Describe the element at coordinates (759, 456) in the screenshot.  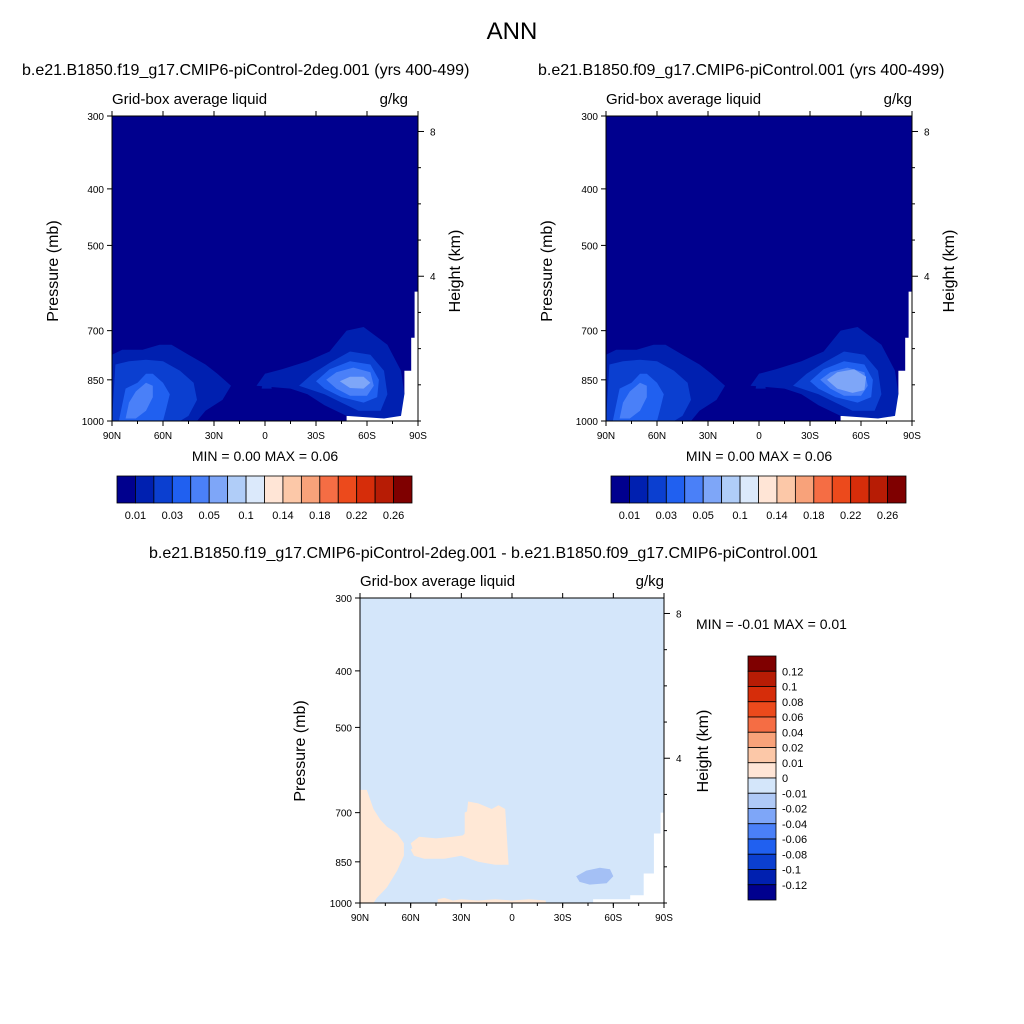
I see `panel2-stats: MIN = 0.00 MAX = 0.06` at that location.